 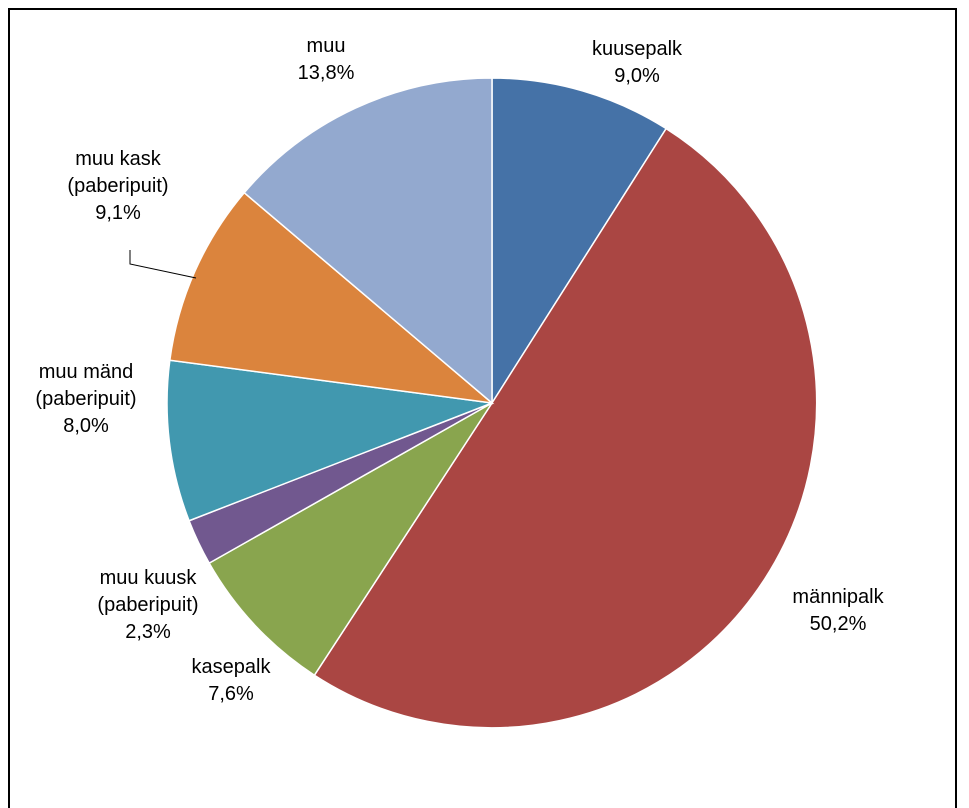 I want to click on data-label-4: muu kuusk (paberipuit) 2,3%, so click(x=147, y=605).